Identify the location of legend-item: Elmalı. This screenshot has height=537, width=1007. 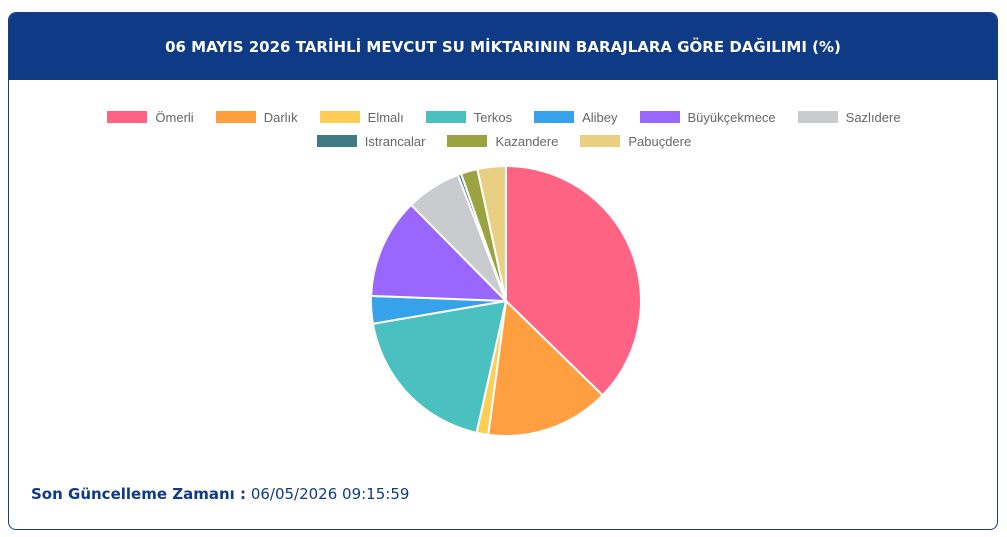
(361, 117).